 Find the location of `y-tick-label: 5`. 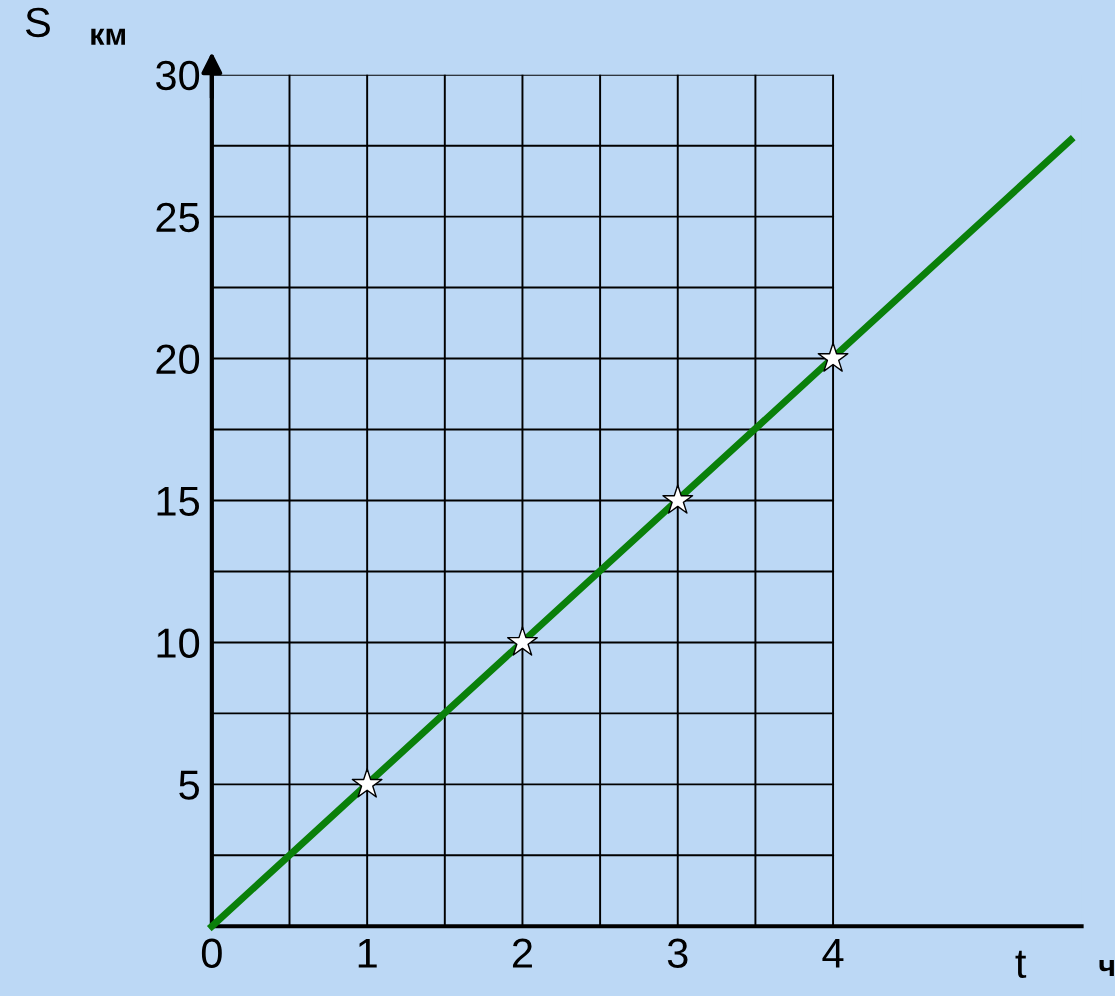

y-tick-label: 5 is located at coordinates (189, 785).